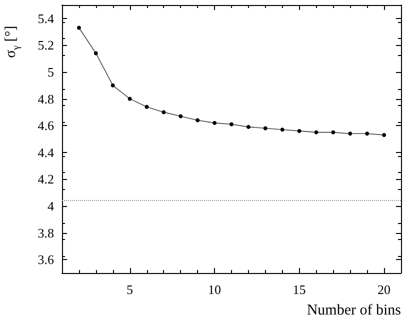 Image resolution: width=407 pixels, height=324 pixels. I want to click on y-tick-label: 4.8, so click(46, 98).